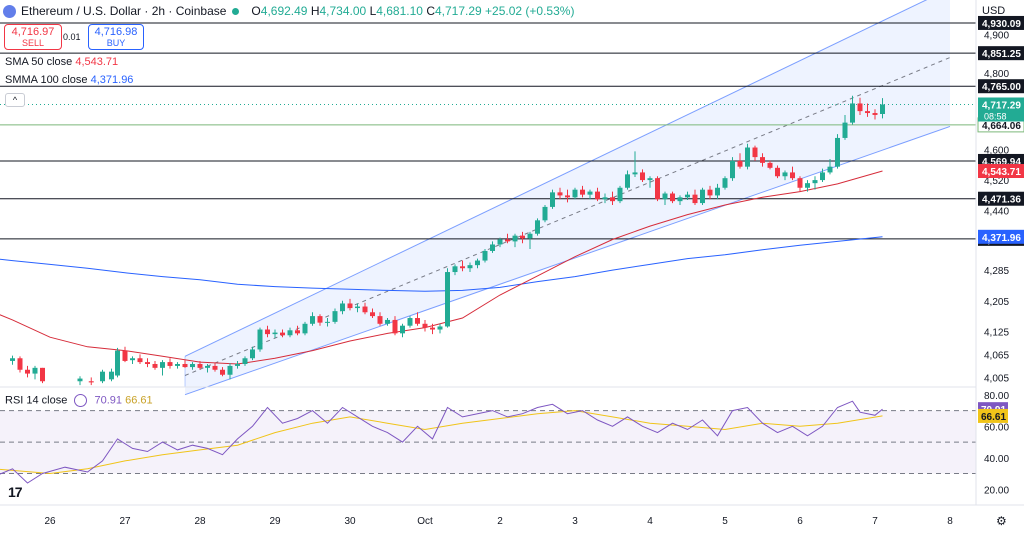 Image resolution: width=1024 pixels, height=535 pixels. I want to click on smma100-label: SMMA 100 close, so click(46, 80).